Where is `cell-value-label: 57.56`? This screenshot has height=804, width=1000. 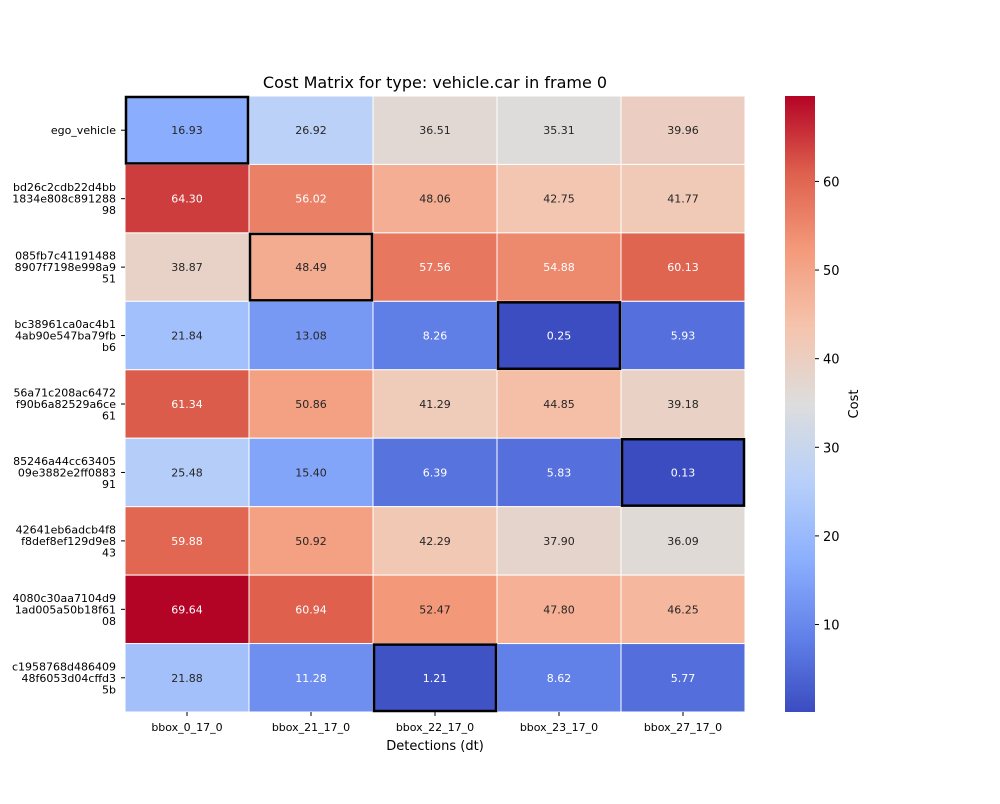
cell-value-label: 57.56 is located at coordinates (435, 267).